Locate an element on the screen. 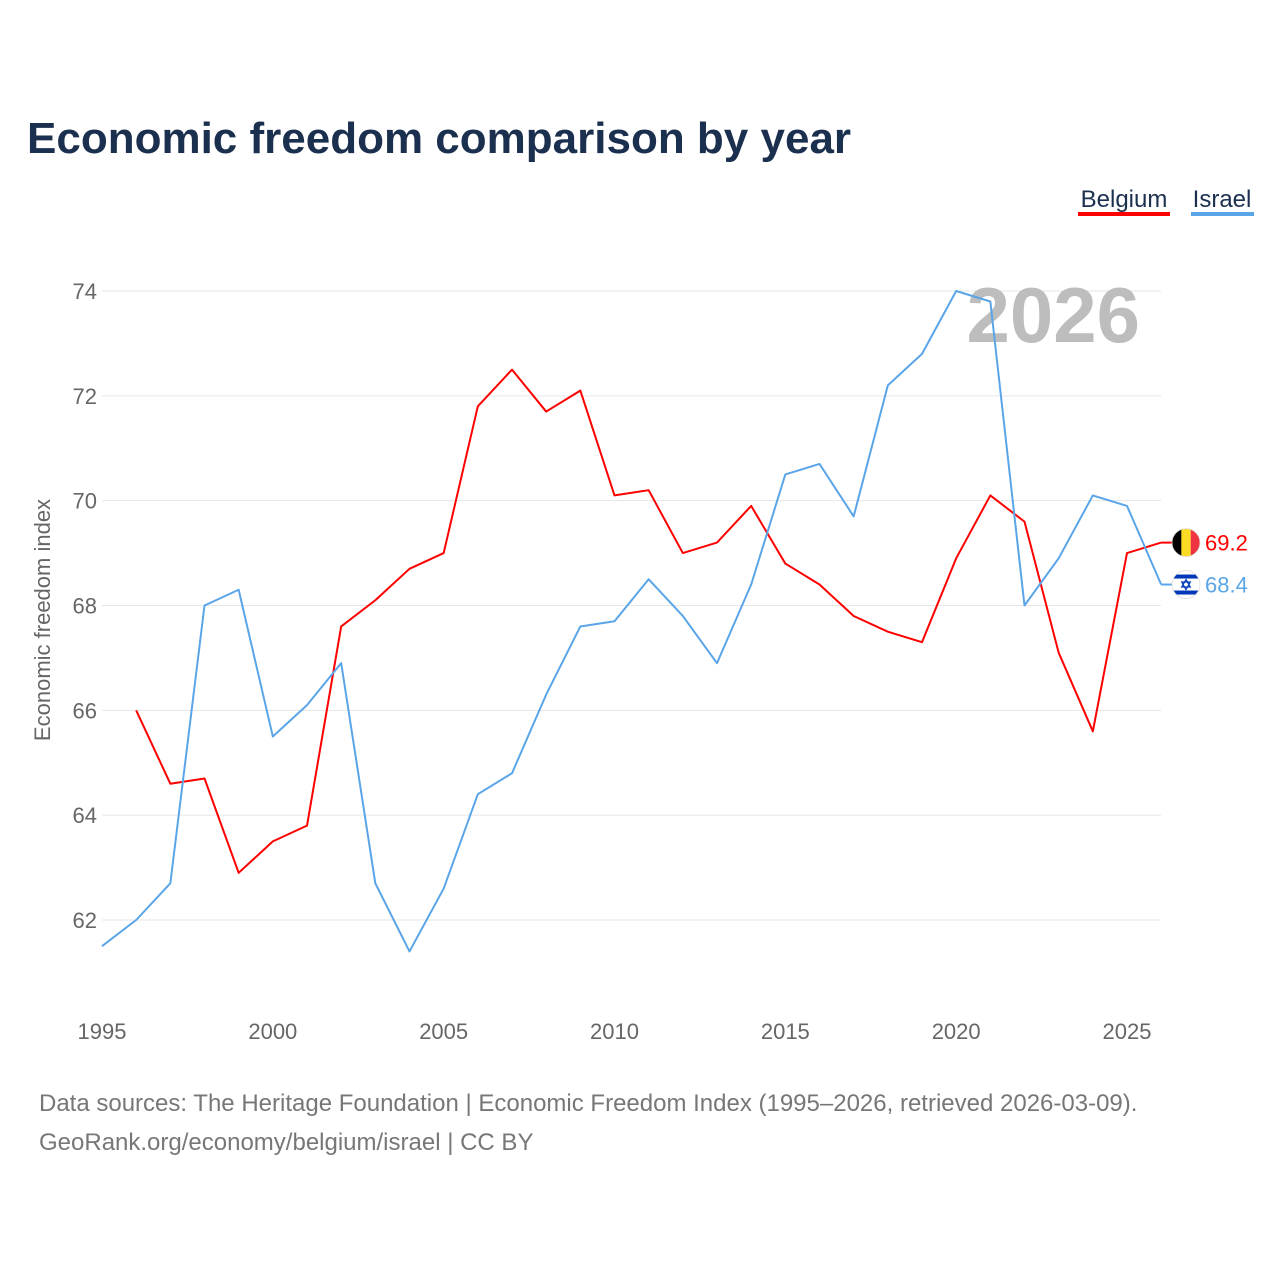 The height and width of the screenshot is (1280, 1280). flag-stripe-red is located at coordinates (1195, 542).